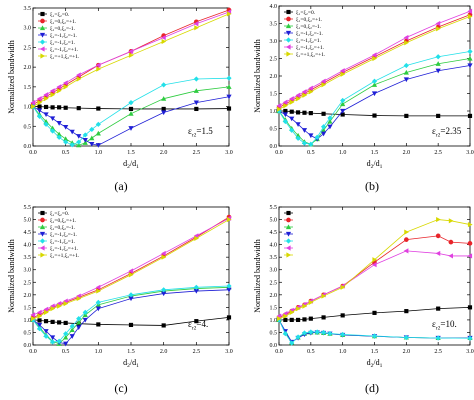 The width and height of the screenshot is (474, 400). I want to click on marker-p0-s1-legend, so click(42, 21).